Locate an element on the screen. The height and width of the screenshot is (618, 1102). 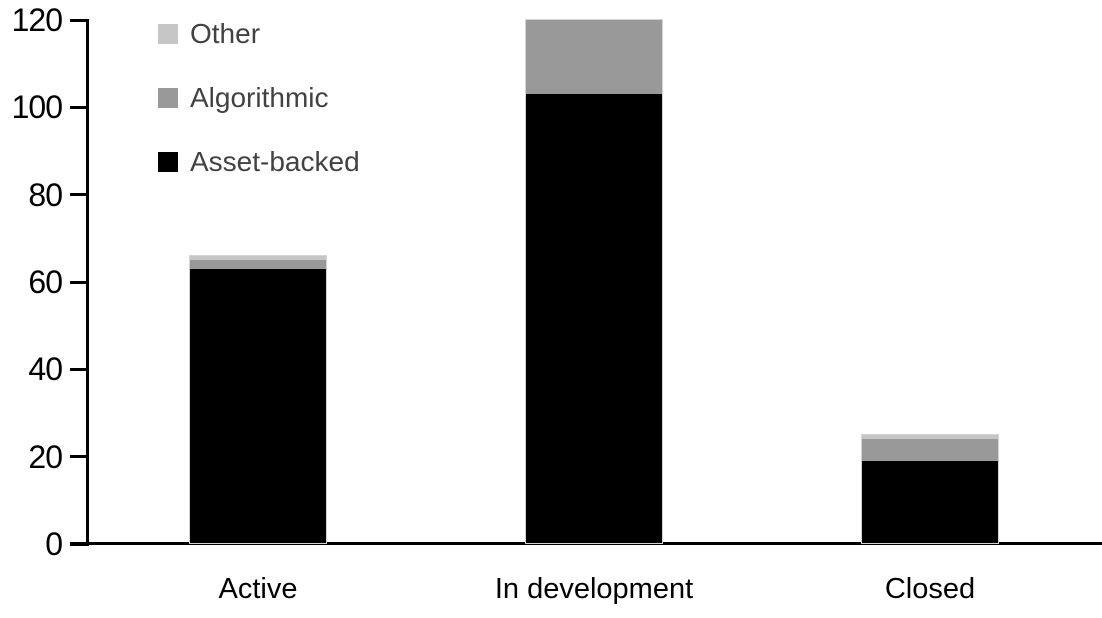
y-tick-label: 0 is located at coordinates (54, 544).